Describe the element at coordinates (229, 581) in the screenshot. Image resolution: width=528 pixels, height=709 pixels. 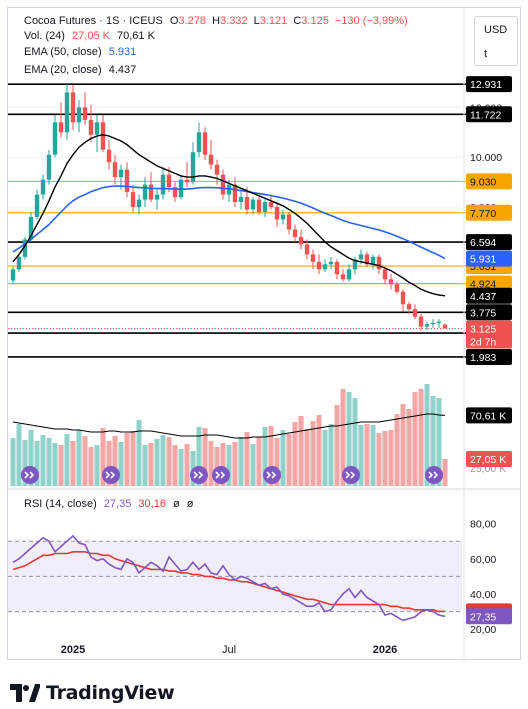
I see `rsi-ma-line` at that location.